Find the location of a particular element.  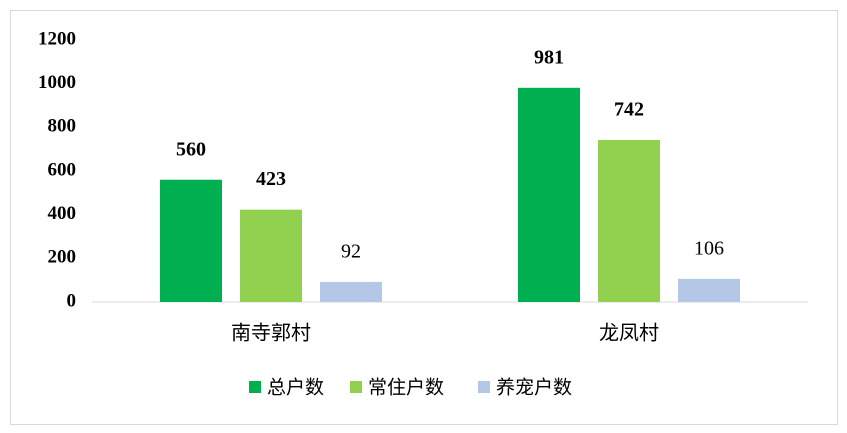

y-tick-label: 200 is located at coordinates (62, 257).